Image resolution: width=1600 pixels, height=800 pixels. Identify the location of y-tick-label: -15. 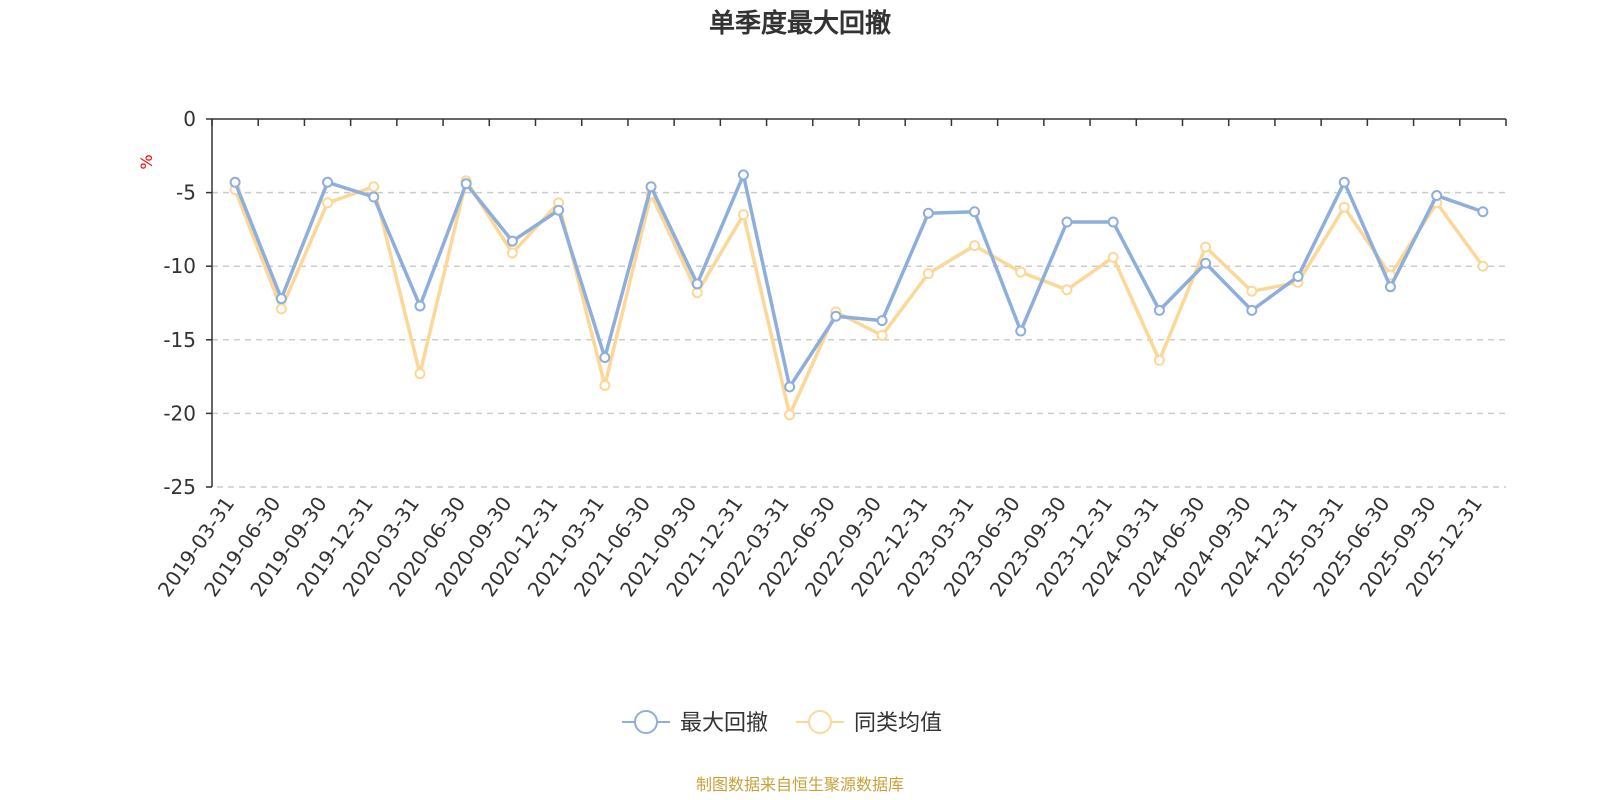
(179, 340).